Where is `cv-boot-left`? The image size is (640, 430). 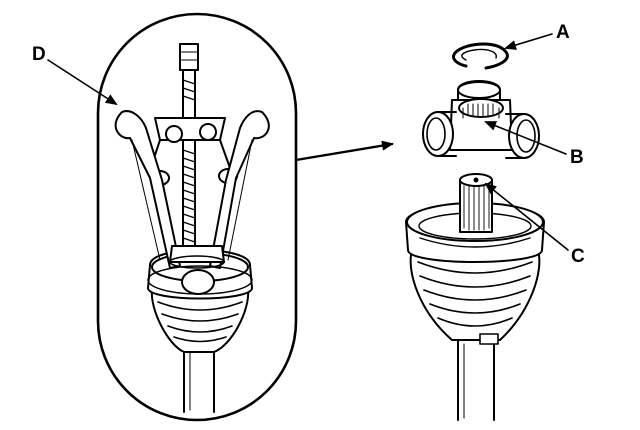 cv-boot-left is located at coordinates (200, 321).